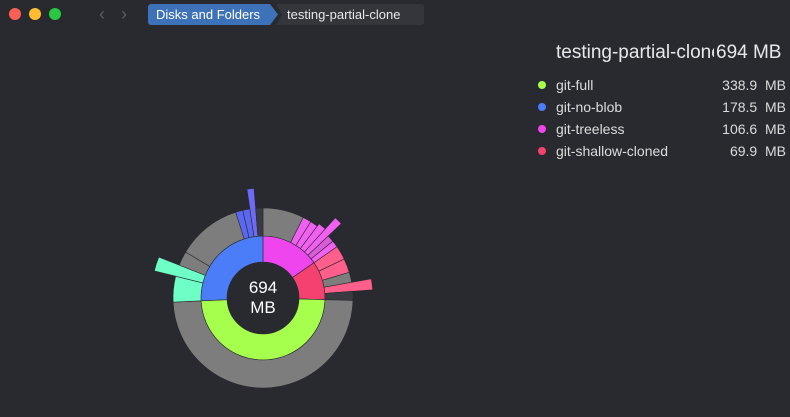 This screenshot has width=790, height=417. Describe the element at coordinates (757, 151) in the screenshot. I see `legend-size: 69.9 MB` at that location.